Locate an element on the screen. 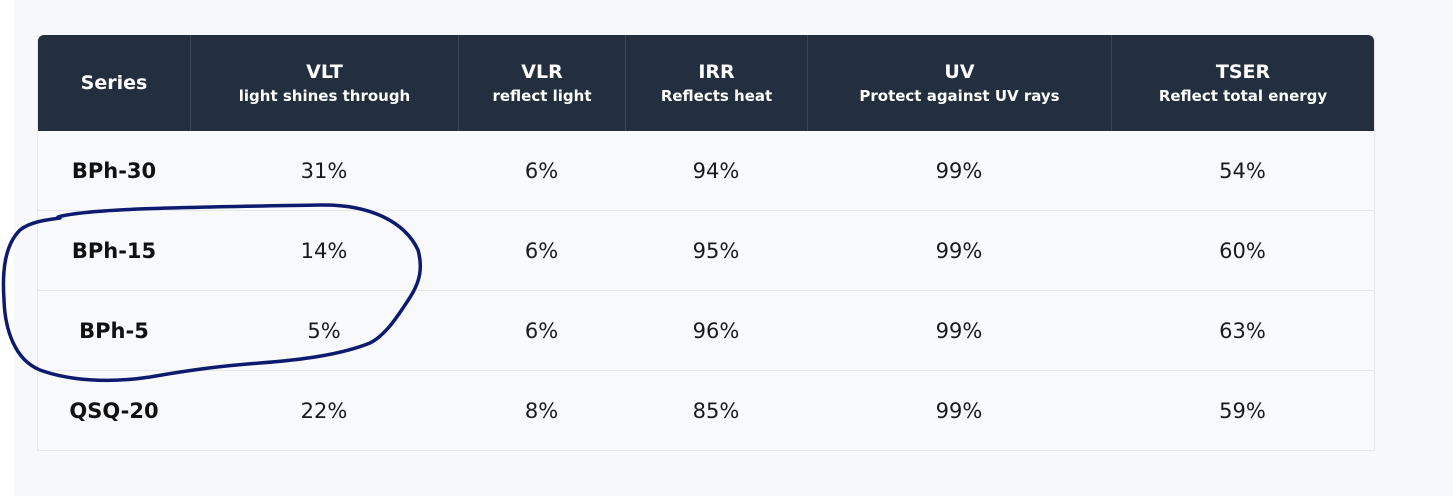  table-row: QSQ-20 22% 8% 85% 99% 59% is located at coordinates (706, 410).